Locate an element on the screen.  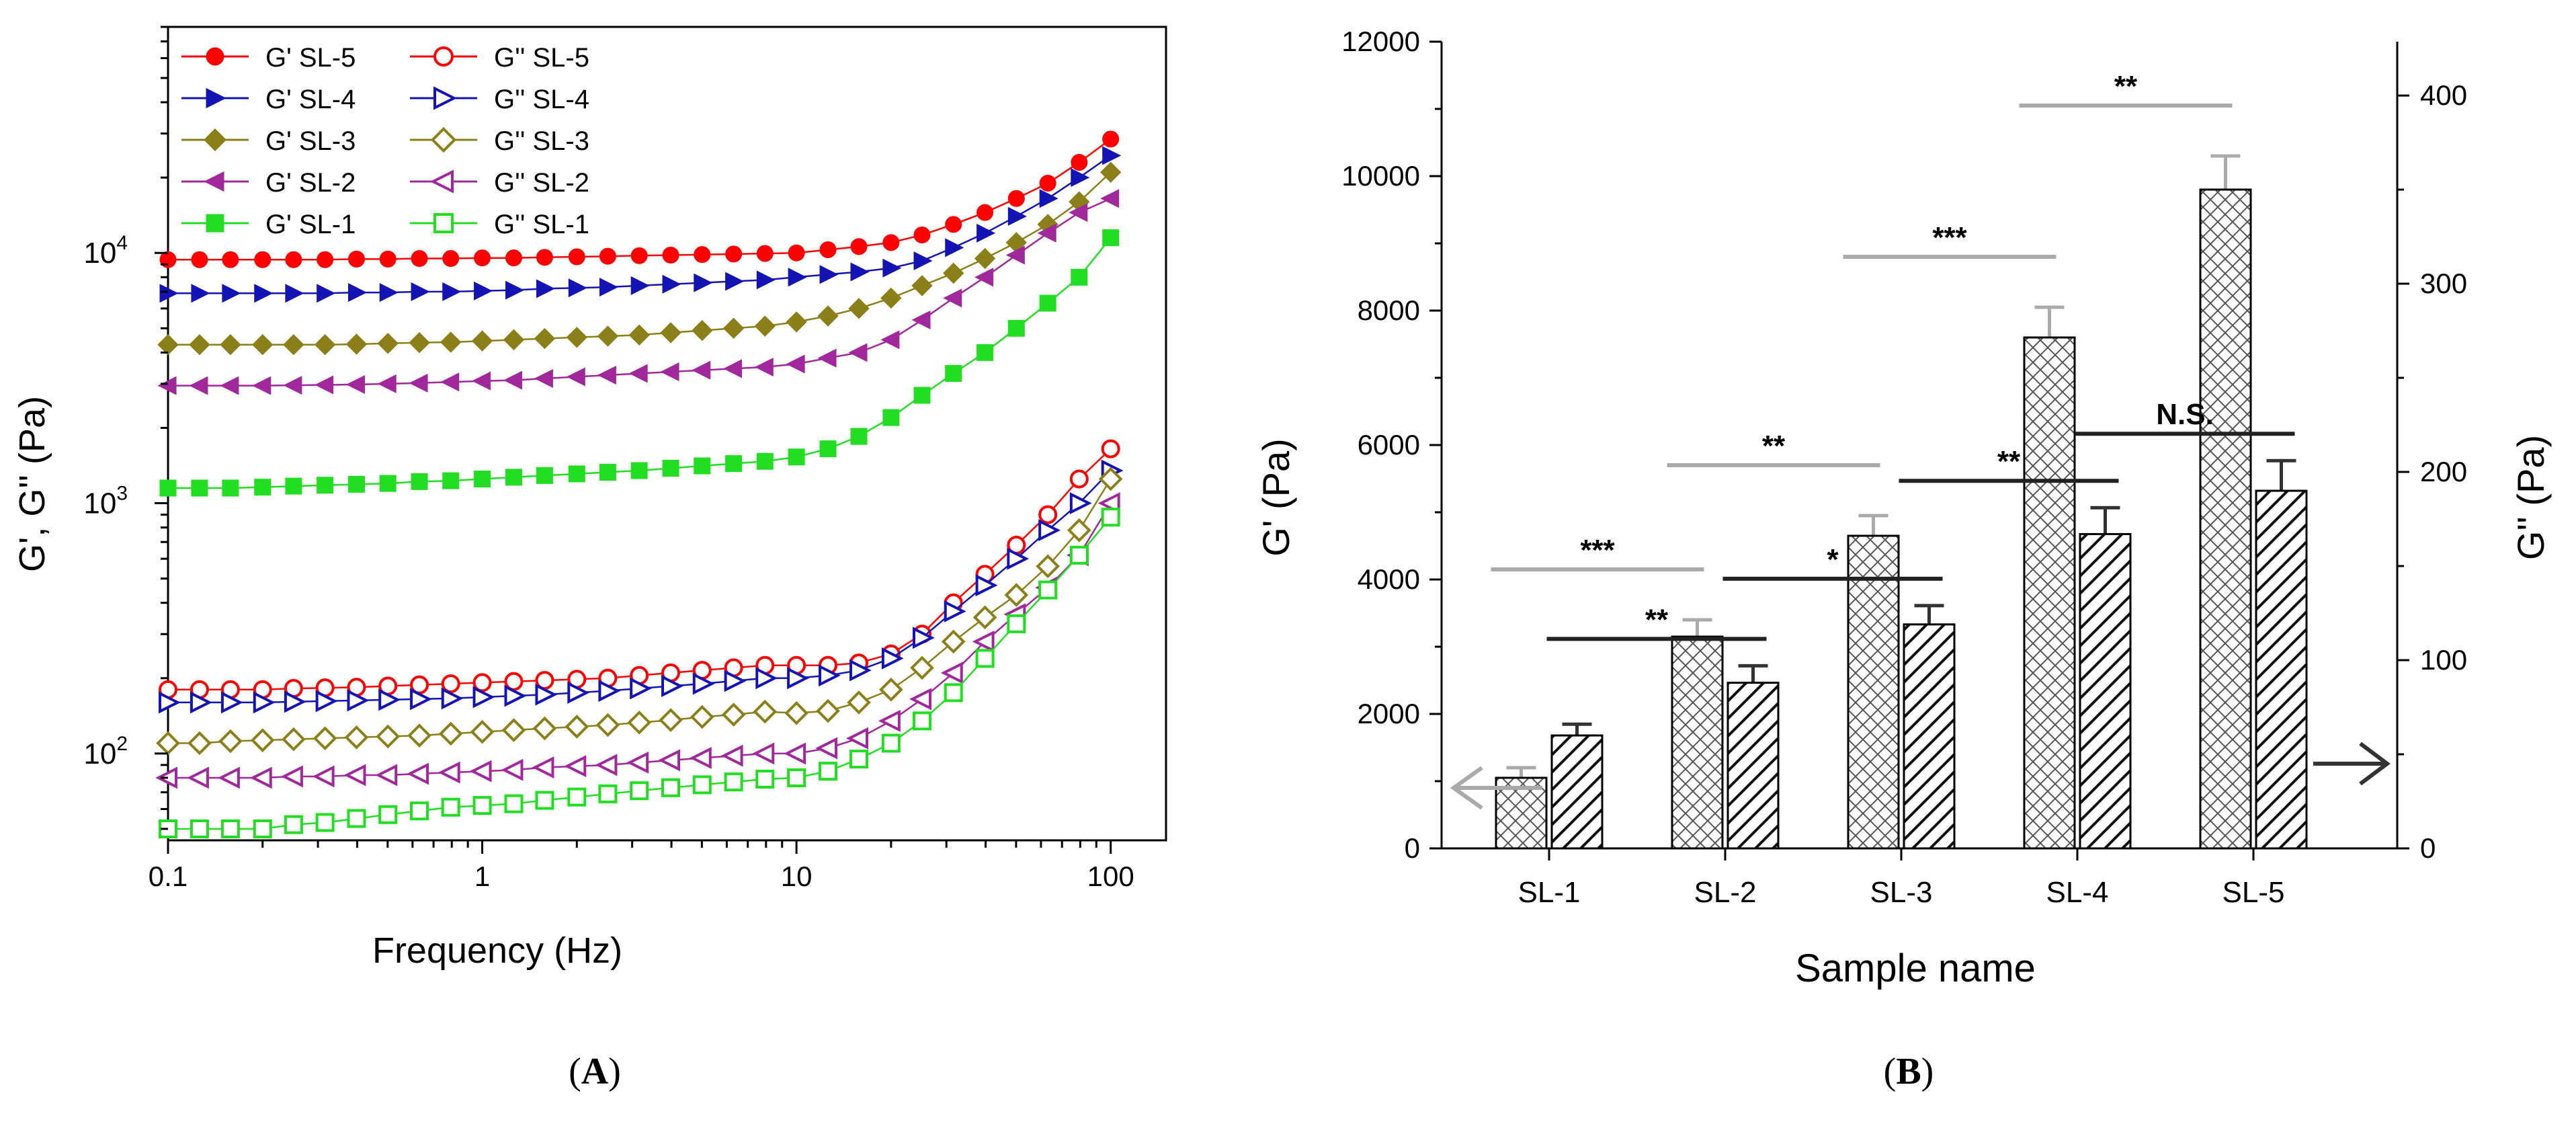
bar-g-prime is located at coordinates (1874, 692).